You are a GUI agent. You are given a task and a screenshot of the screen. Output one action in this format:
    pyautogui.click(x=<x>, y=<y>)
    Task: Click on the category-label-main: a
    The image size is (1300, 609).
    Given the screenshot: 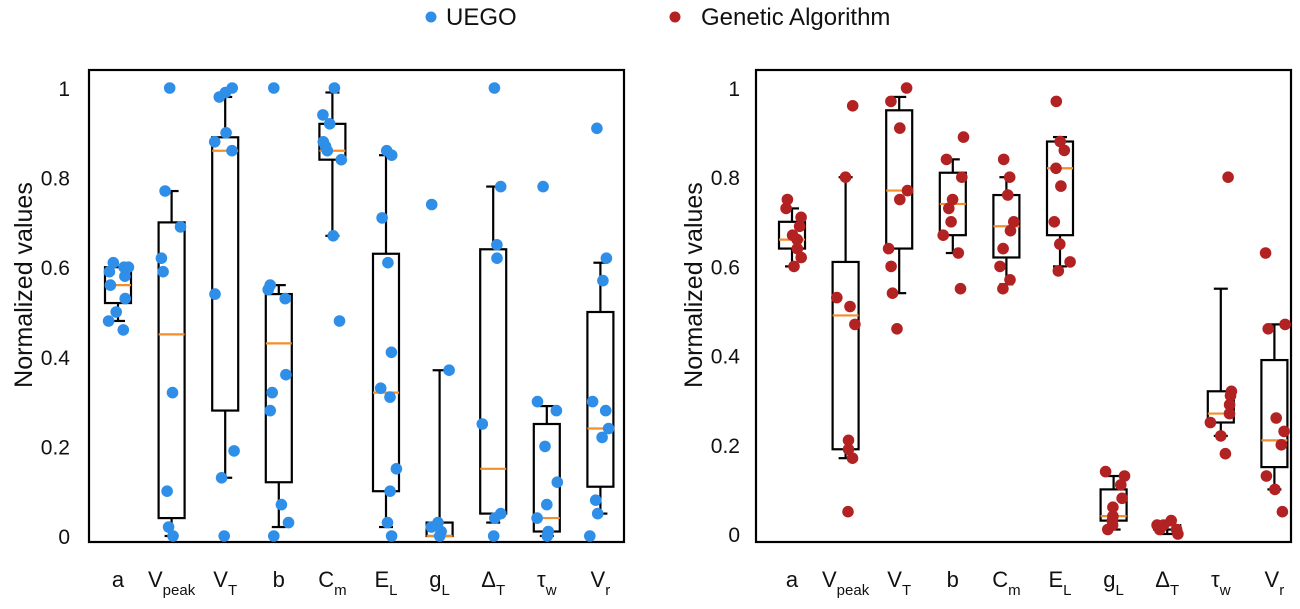 What is the action you would take?
    pyautogui.click(x=792, y=579)
    